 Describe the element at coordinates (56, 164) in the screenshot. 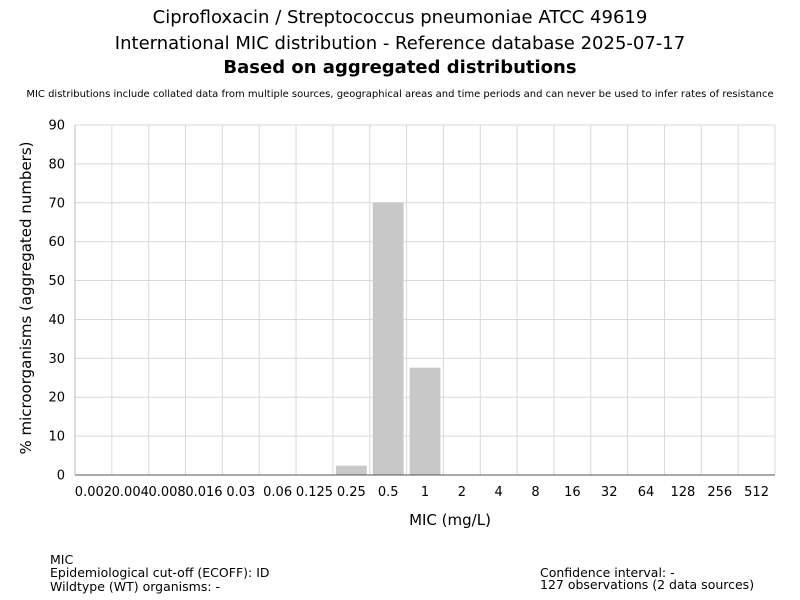

I see `y-tick-label: 80` at that location.